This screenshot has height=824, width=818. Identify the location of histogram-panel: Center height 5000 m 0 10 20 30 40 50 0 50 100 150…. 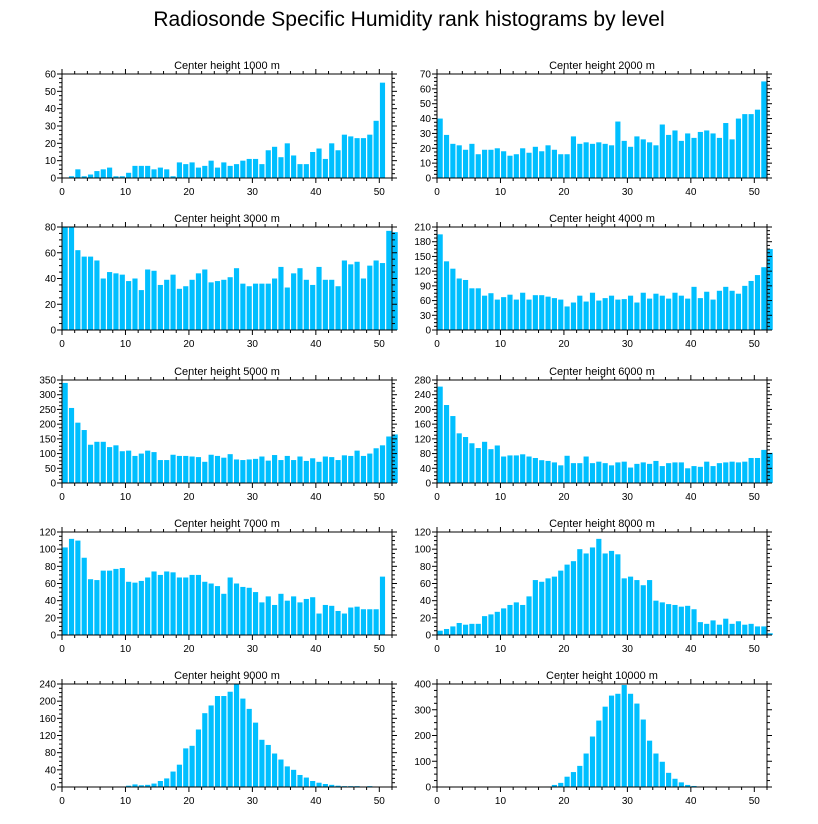
(218, 434).